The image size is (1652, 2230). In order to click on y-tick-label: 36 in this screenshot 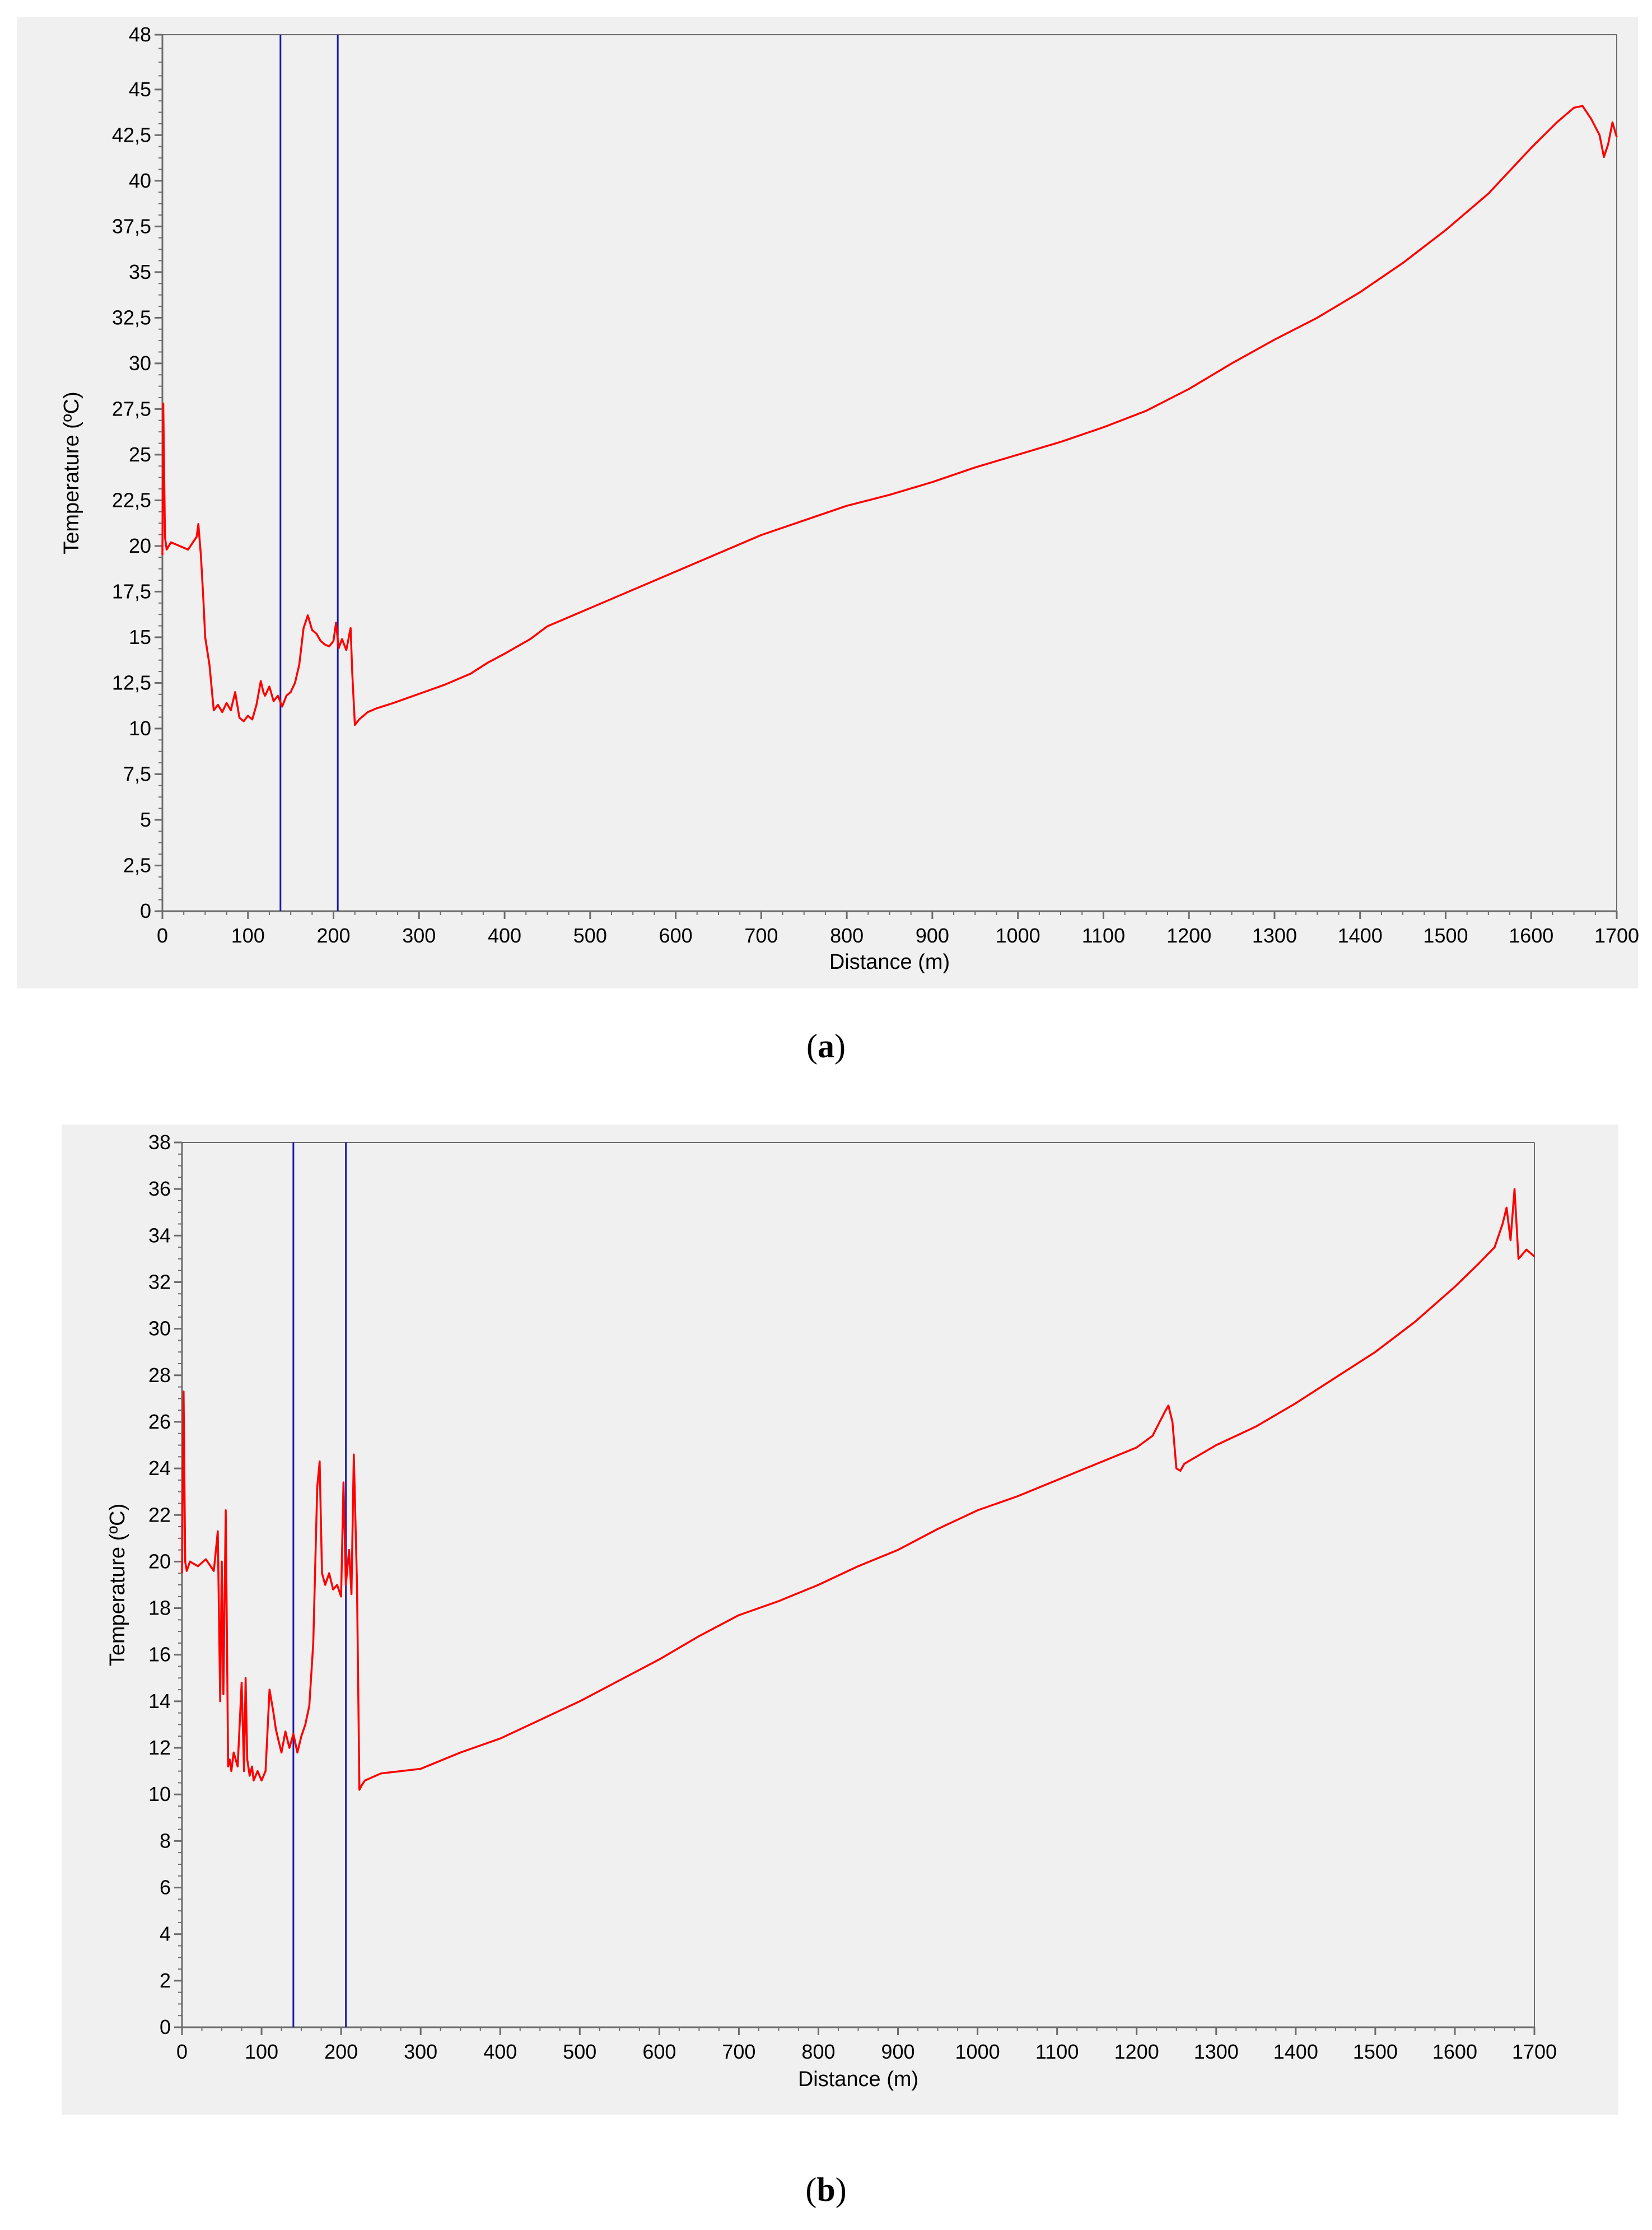, I will do `click(160, 1188)`.